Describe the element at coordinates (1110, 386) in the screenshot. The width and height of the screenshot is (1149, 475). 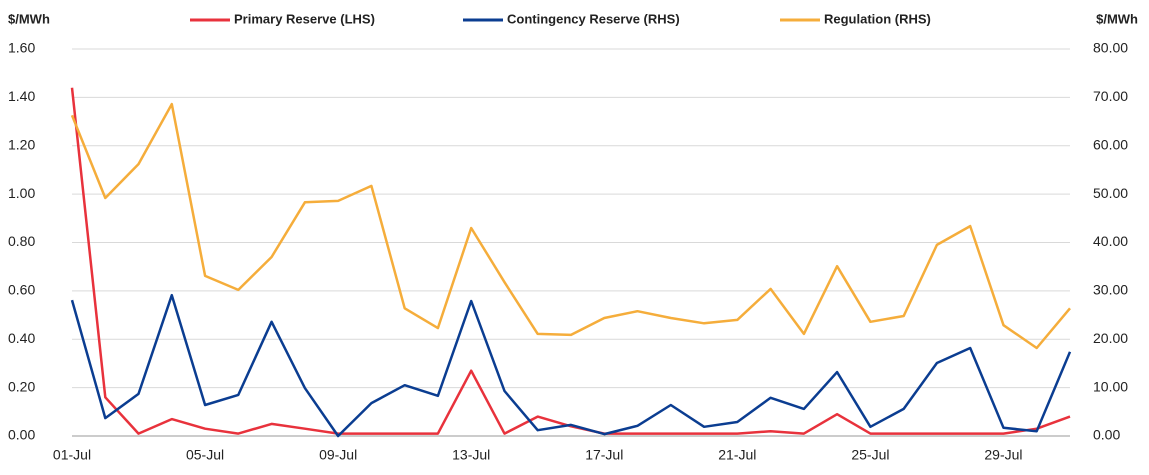
I see `y2-tick-label: 10.00` at that location.